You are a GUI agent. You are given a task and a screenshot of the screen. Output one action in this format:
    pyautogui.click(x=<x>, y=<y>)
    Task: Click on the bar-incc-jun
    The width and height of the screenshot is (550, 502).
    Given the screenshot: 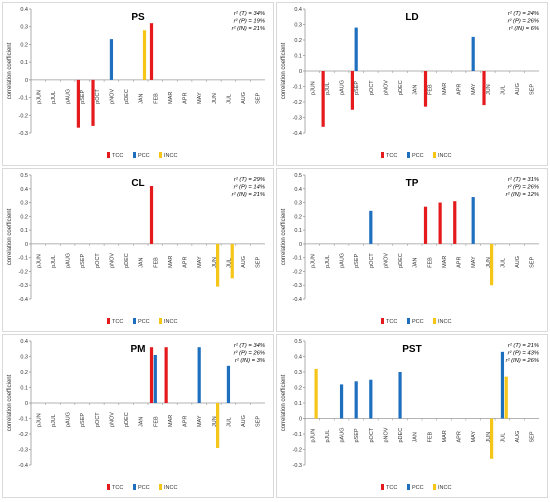 What is the action you would take?
    pyautogui.click(x=218, y=265)
    